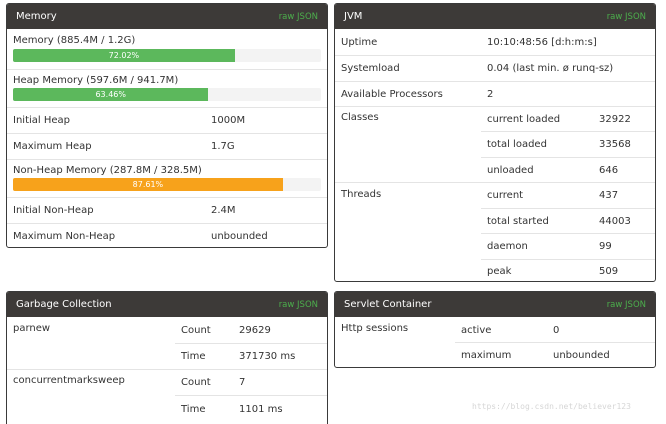 The image size is (666, 424). Describe the element at coordinates (568, 247) in the screenshot. I see `threads-daemon-row: daemon 99` at that location.